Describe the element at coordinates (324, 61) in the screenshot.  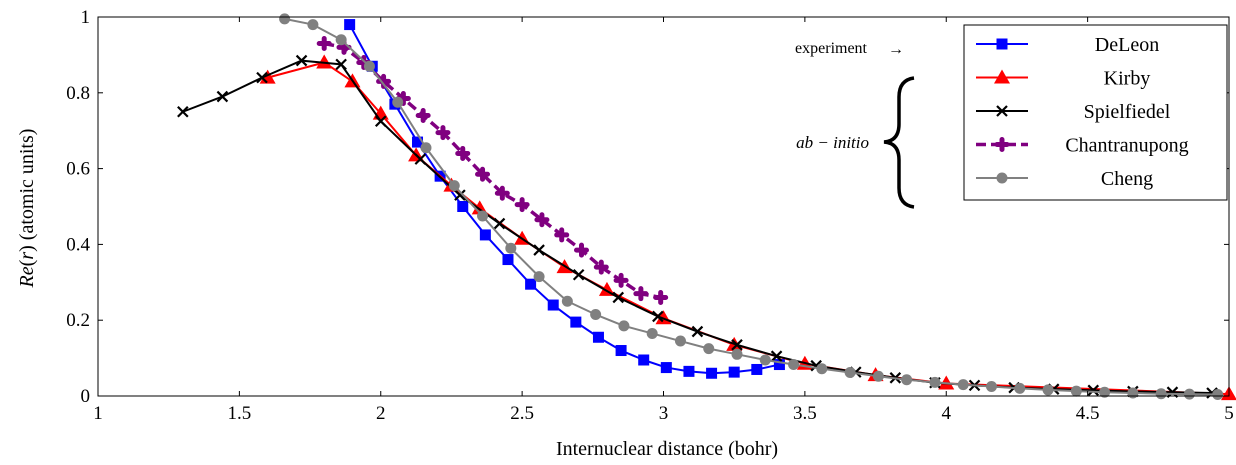
I see `data-point-kirby` at that location.